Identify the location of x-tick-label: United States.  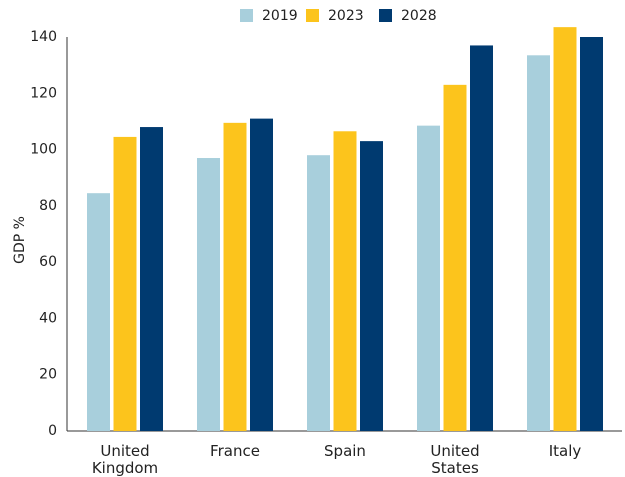
(455, 459).